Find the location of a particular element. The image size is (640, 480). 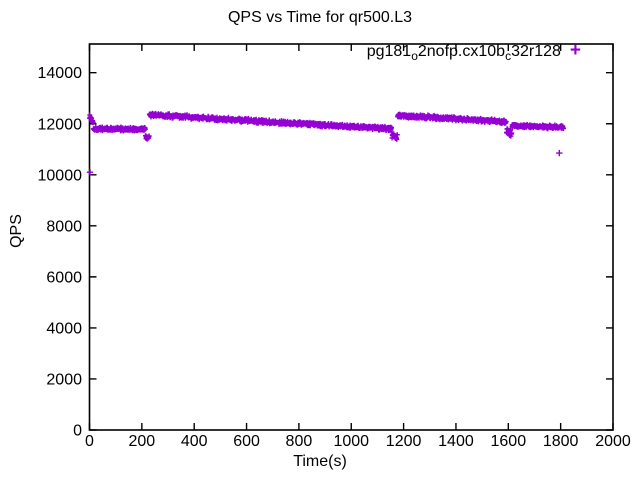

y-tick-label: 2000 is located at coordinates (64, 379).